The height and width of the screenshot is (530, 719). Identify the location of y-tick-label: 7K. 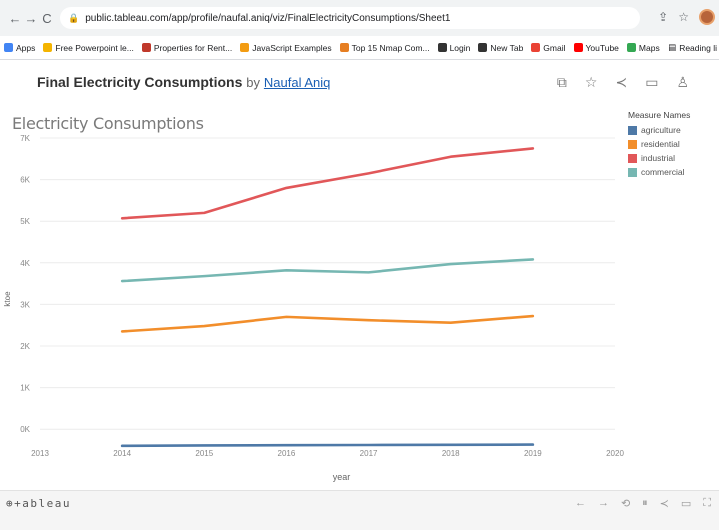
(25, 138).